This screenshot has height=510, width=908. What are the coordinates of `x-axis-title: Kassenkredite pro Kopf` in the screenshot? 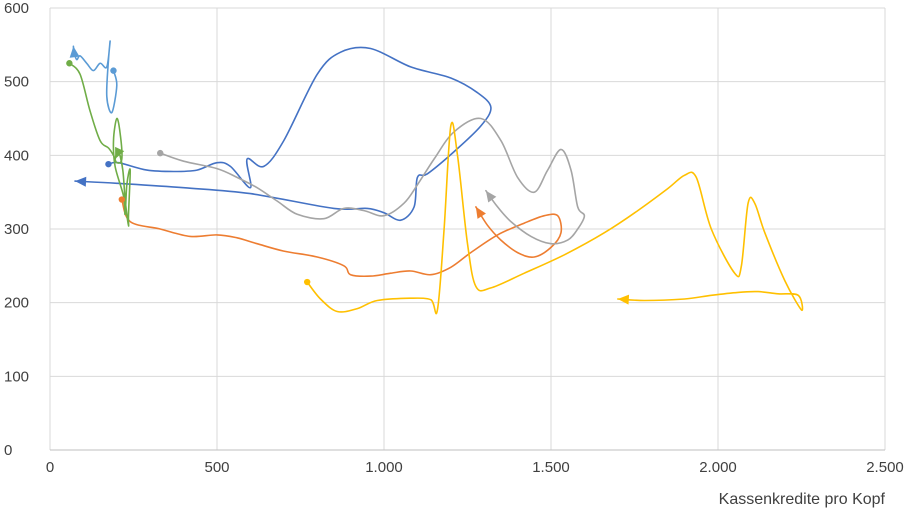 It's located at (802, 499).